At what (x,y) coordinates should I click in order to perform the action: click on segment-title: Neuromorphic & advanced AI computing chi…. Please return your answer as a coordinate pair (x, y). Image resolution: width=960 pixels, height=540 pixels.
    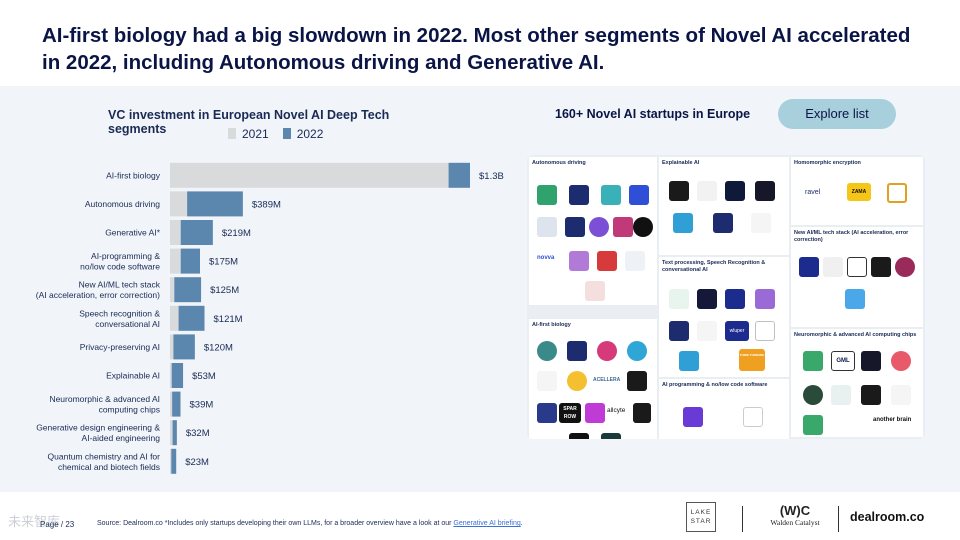
    Looking at the image, I should click on (855, 335).